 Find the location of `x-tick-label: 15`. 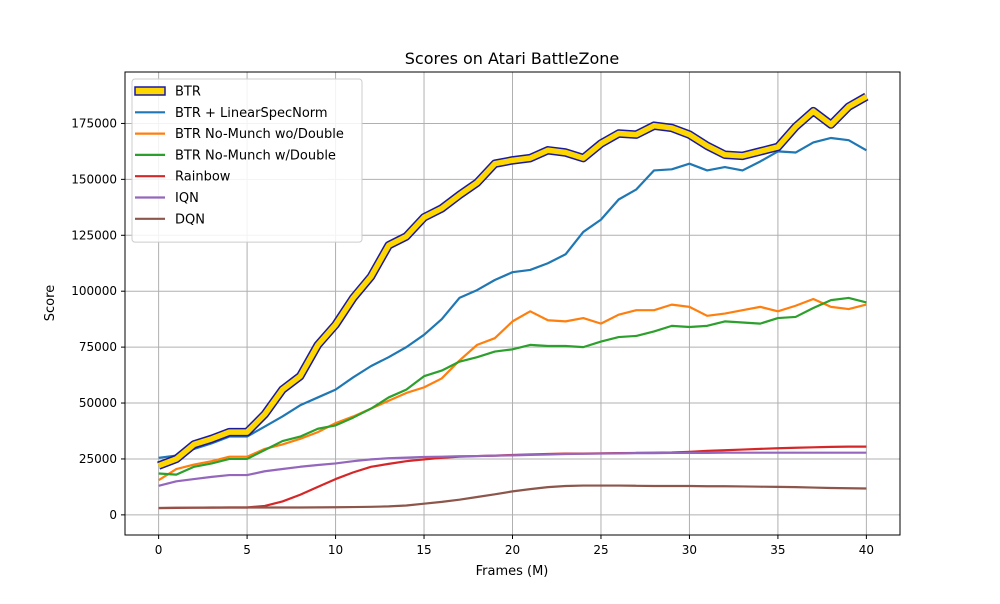

x-tick-label: 15 is located at coordinates (423, 550).